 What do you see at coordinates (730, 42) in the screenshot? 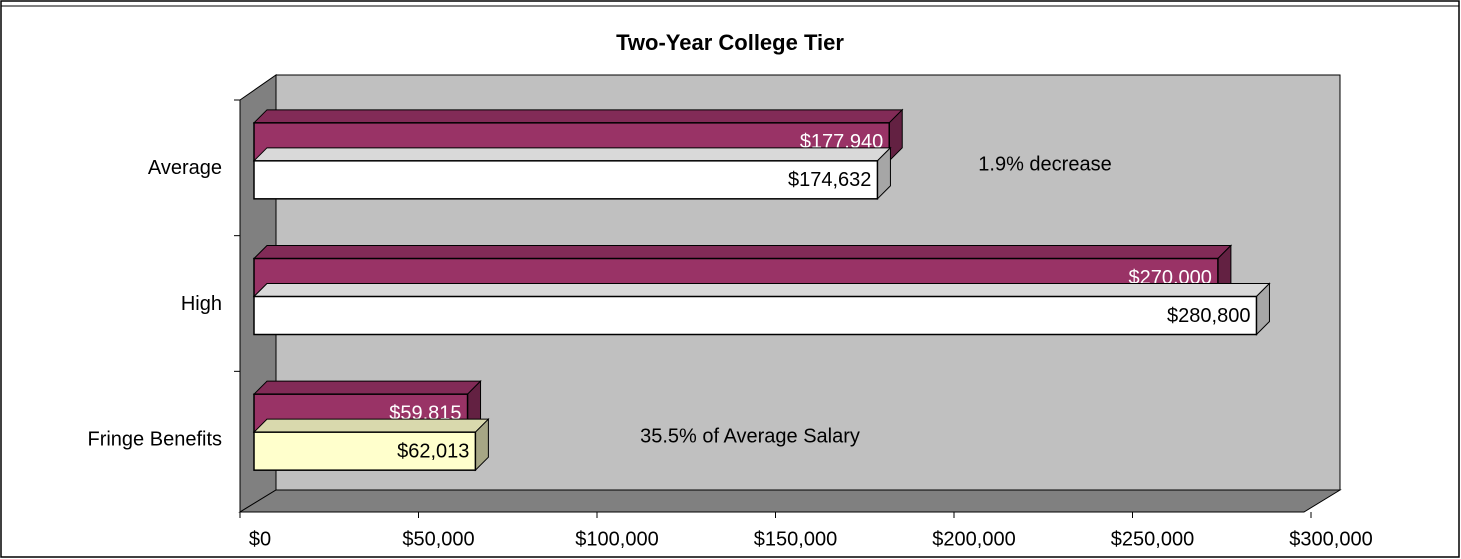
I see `chart-title: Two-Year College Tier` at bounding box center [730, 42].